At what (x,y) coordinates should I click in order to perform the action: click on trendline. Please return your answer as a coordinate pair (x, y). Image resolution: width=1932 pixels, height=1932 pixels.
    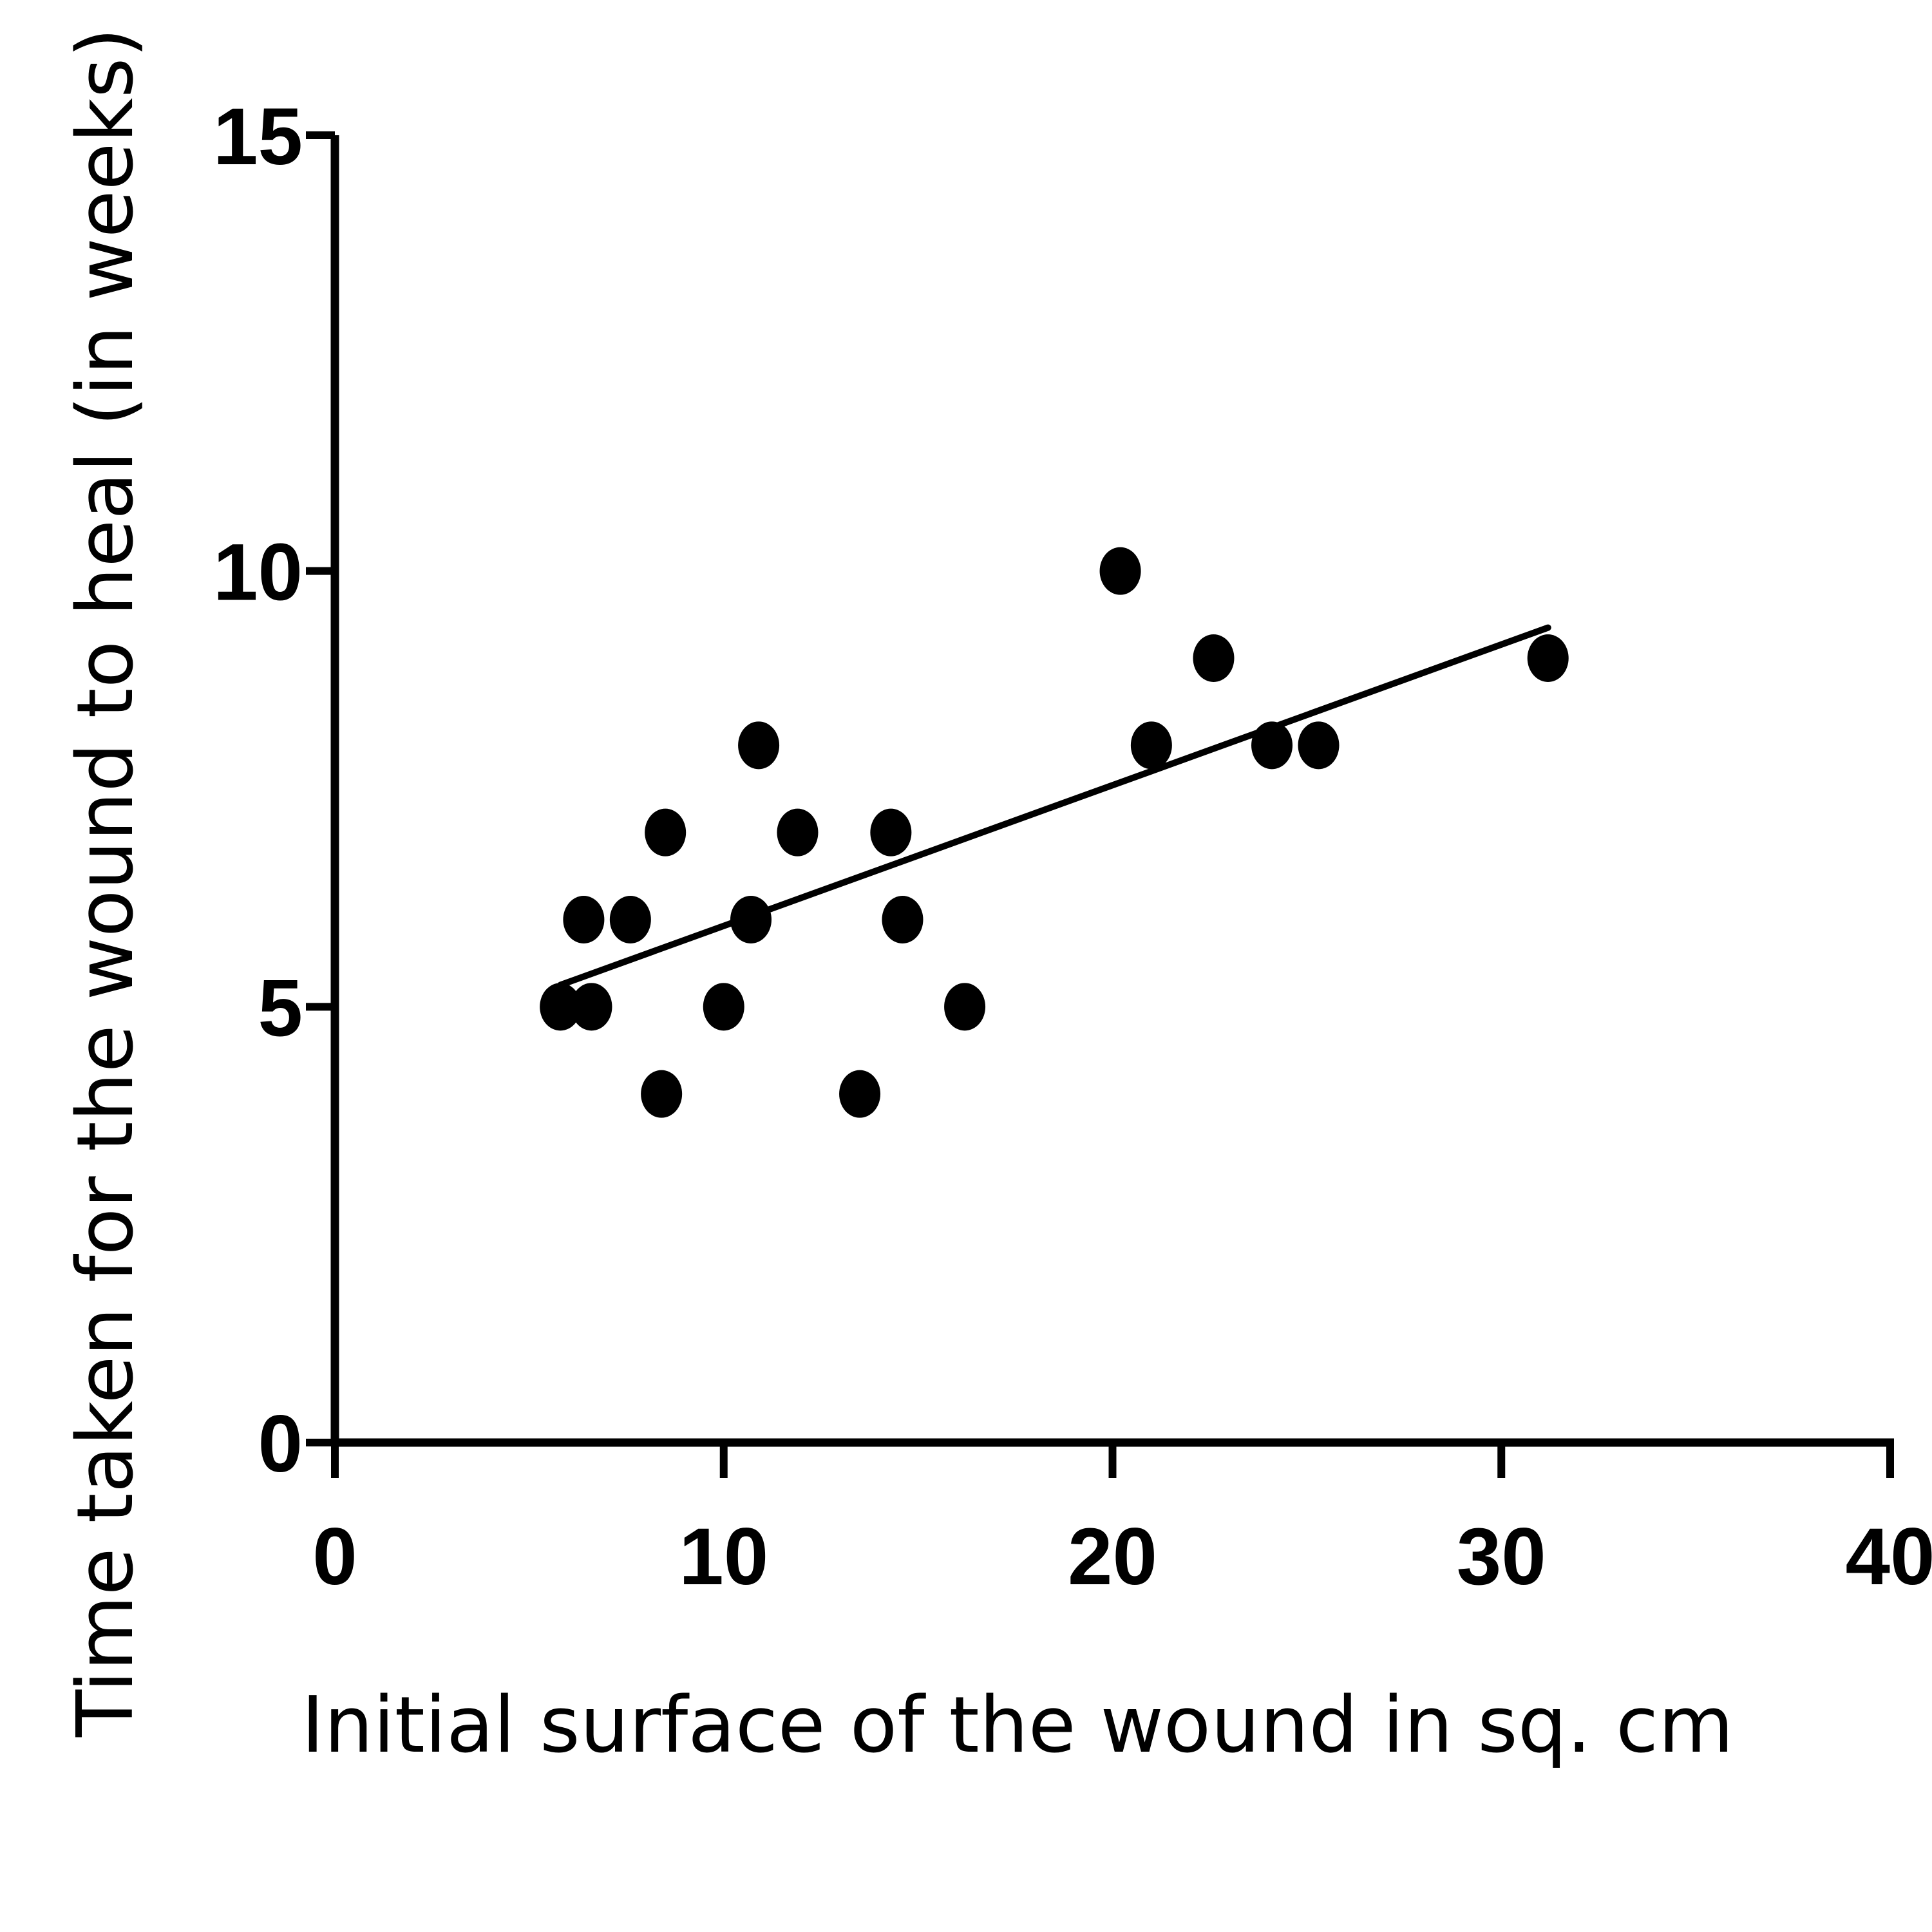
    Looking at the image, I should click on (1054, 807).